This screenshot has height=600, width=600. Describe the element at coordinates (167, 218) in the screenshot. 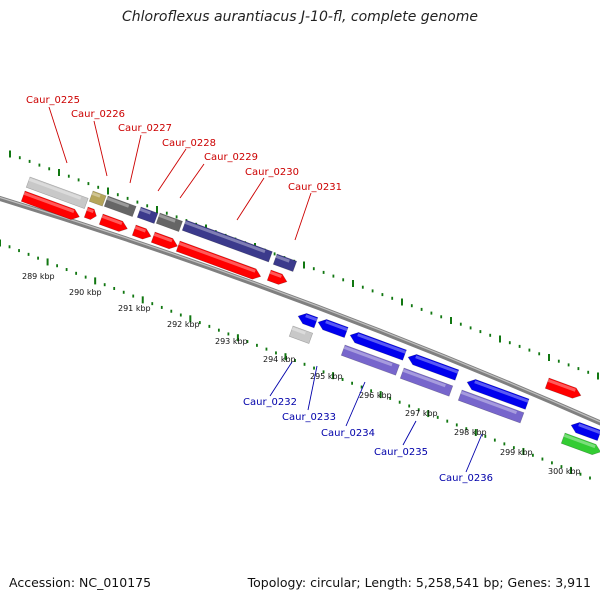

I see `feature-caur-0229-shine` at that location.